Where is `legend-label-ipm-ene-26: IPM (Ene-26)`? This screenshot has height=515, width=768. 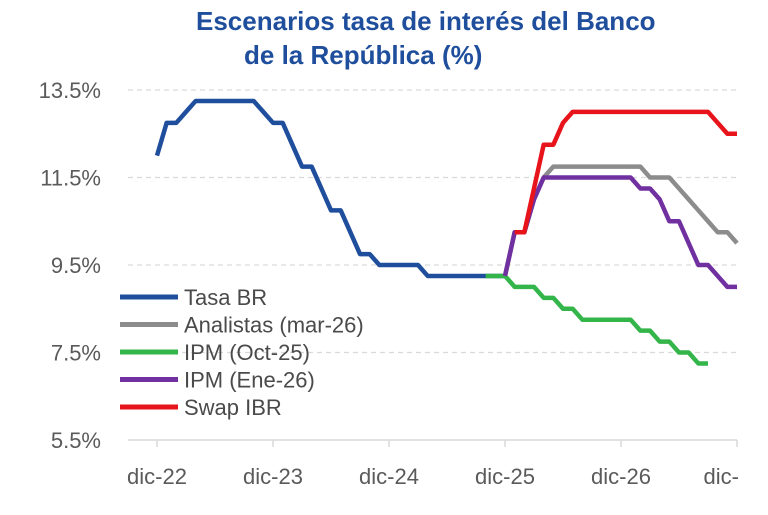 legend-label-ipm-ene-26: IPM (Ene-26) is located at coordinates (249, 380).